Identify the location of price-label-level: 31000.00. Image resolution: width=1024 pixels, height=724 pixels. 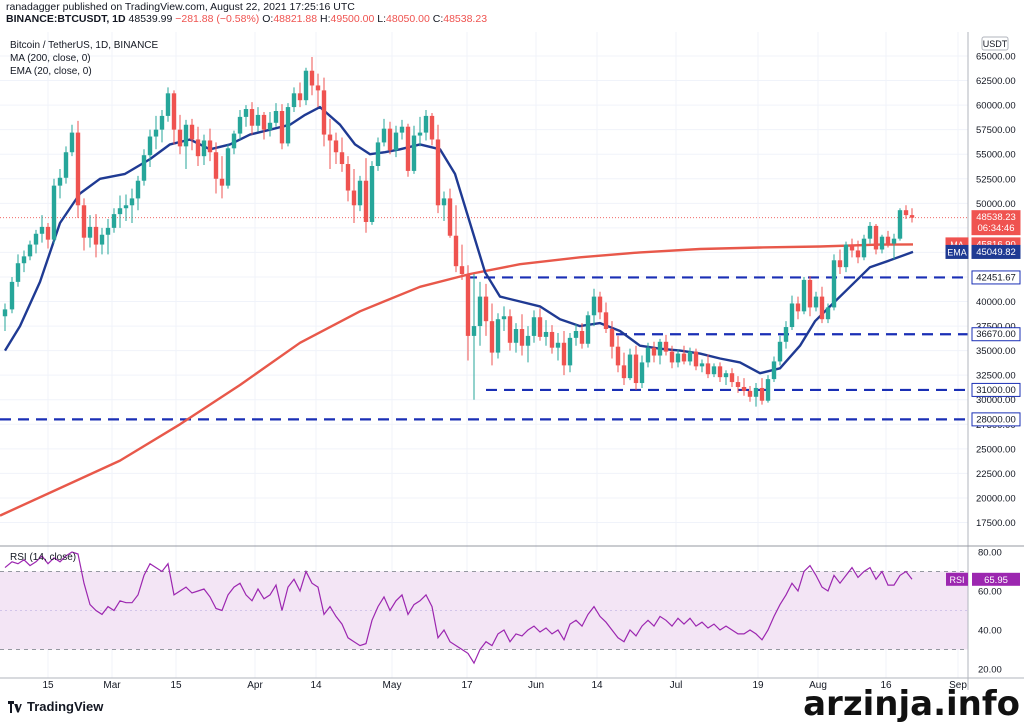
(996, 389).